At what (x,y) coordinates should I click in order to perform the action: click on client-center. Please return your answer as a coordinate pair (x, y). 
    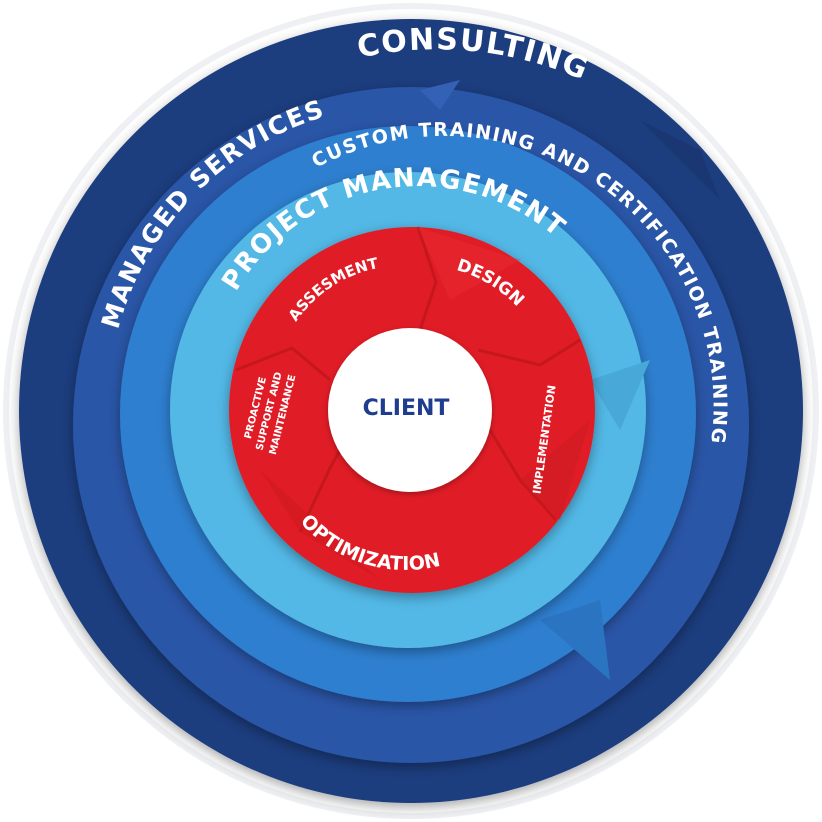
    Looking at the image, I should click on (410, 410).